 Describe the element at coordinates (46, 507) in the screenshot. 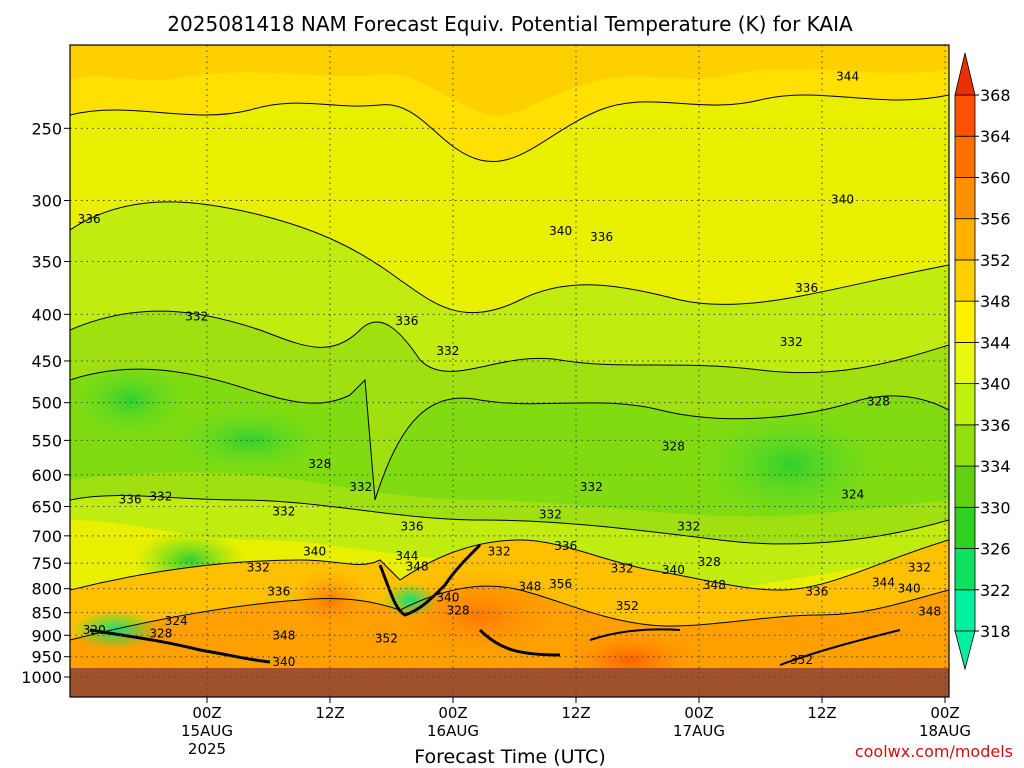

I see `y-tick-label: 650` at that location.